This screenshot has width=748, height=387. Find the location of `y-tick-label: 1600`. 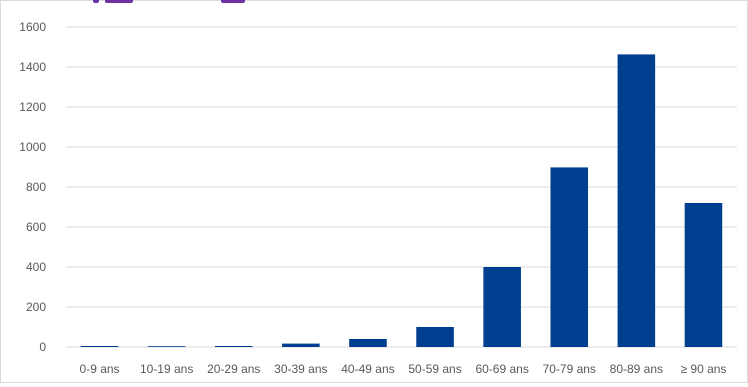

y-tick-label: 1600 is located at coordinates (32, 27).